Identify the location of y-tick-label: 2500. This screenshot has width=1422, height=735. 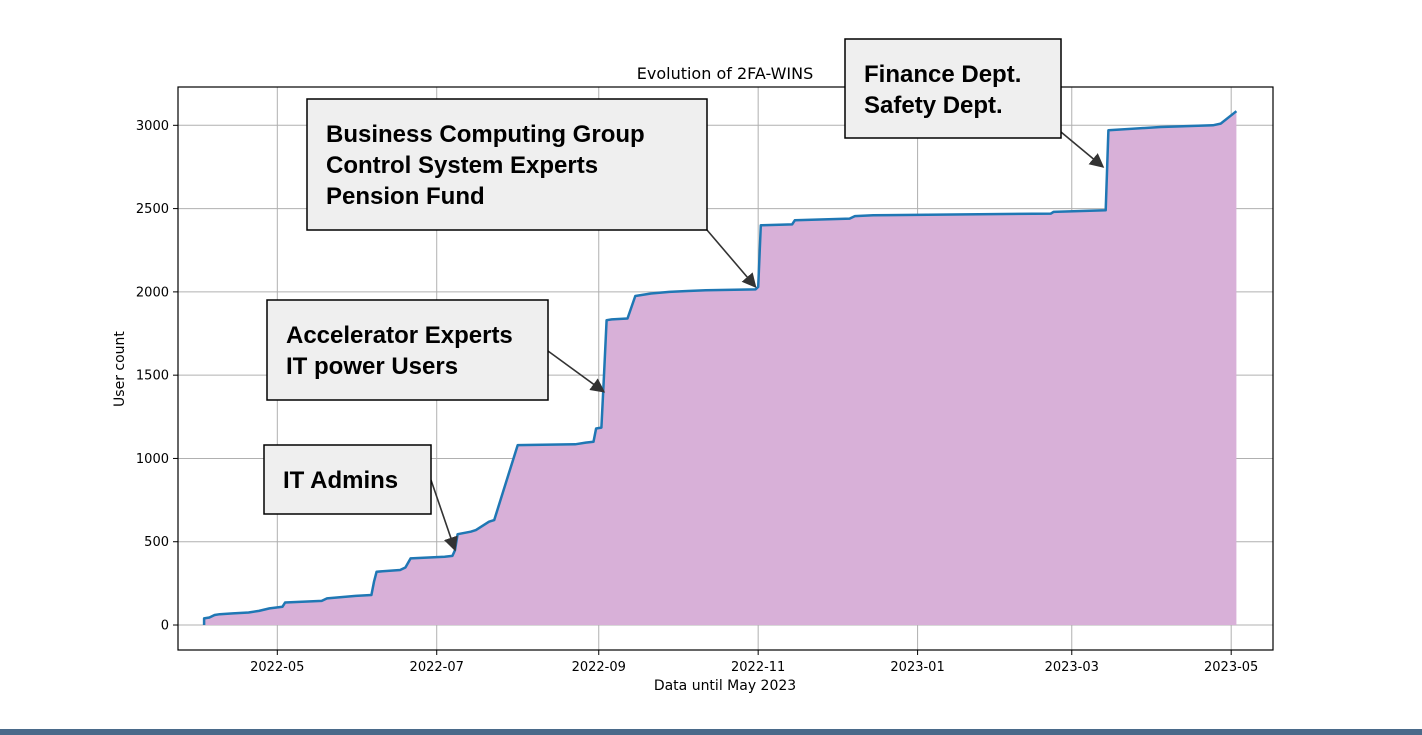
(152, 209).